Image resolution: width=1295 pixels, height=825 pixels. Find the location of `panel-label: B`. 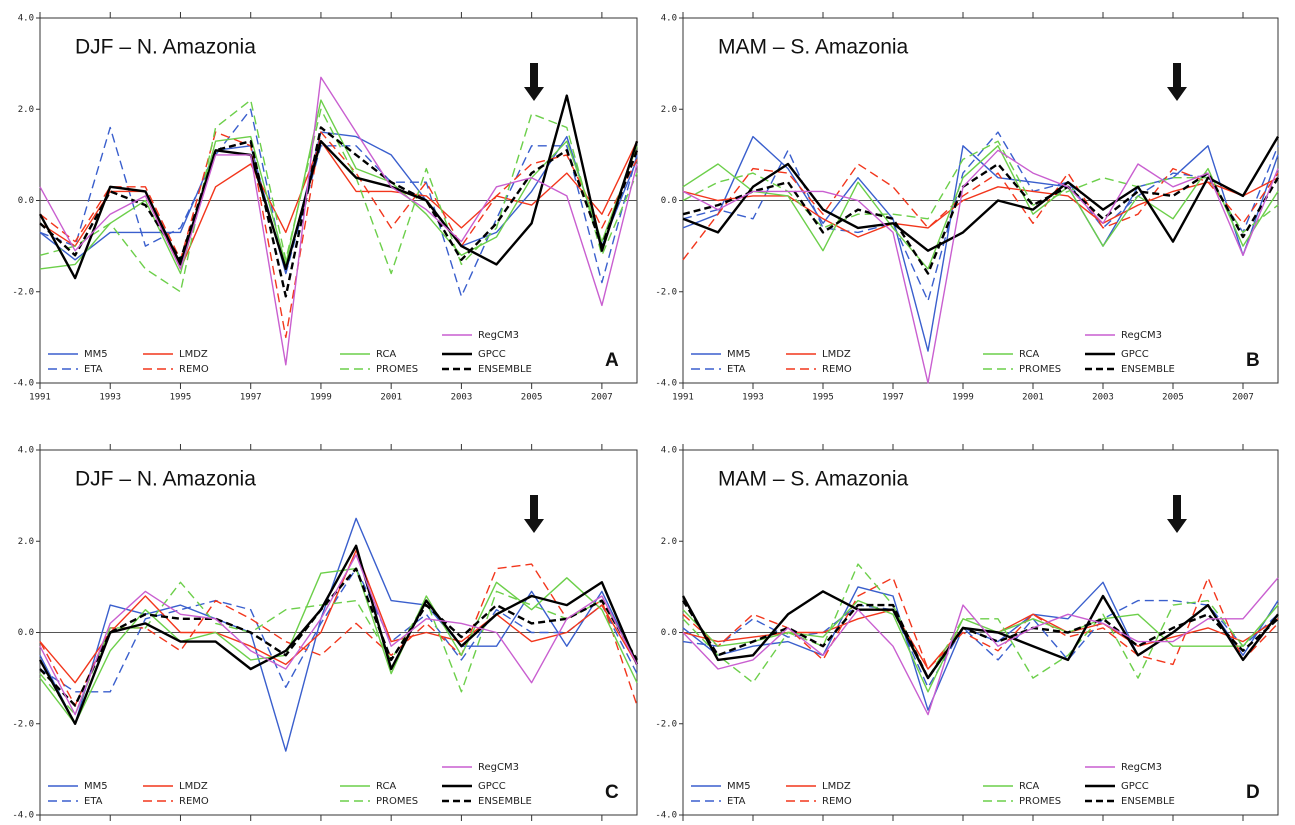

panel-label: B is located at coordinates (1253, 360).